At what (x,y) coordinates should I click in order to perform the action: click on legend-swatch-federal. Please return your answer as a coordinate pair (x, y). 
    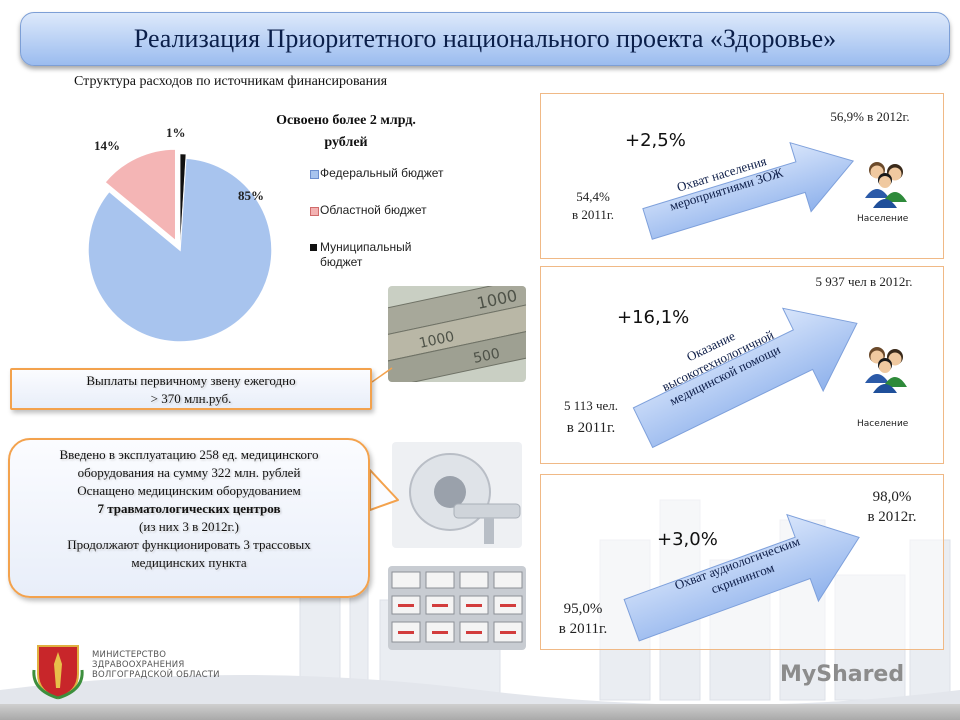
    Looking at the image, I should click on (314, 174).